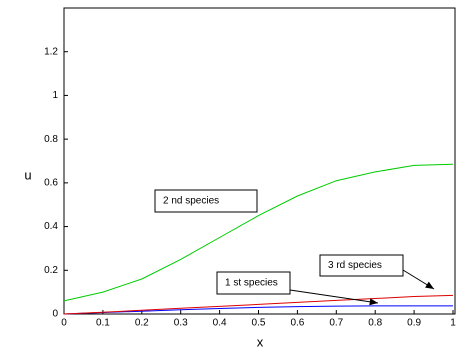 Image resolution: width=456 pixels, height=356 pixels. I want to click on x-tick-label: 0.4, so click(220, 323).